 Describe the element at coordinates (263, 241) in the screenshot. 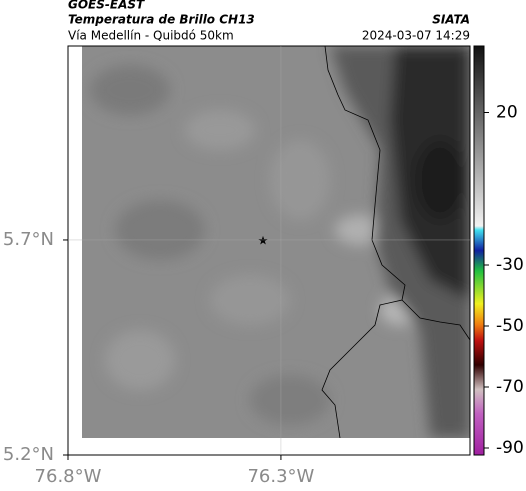

I see `city-marker: ★` at that location.